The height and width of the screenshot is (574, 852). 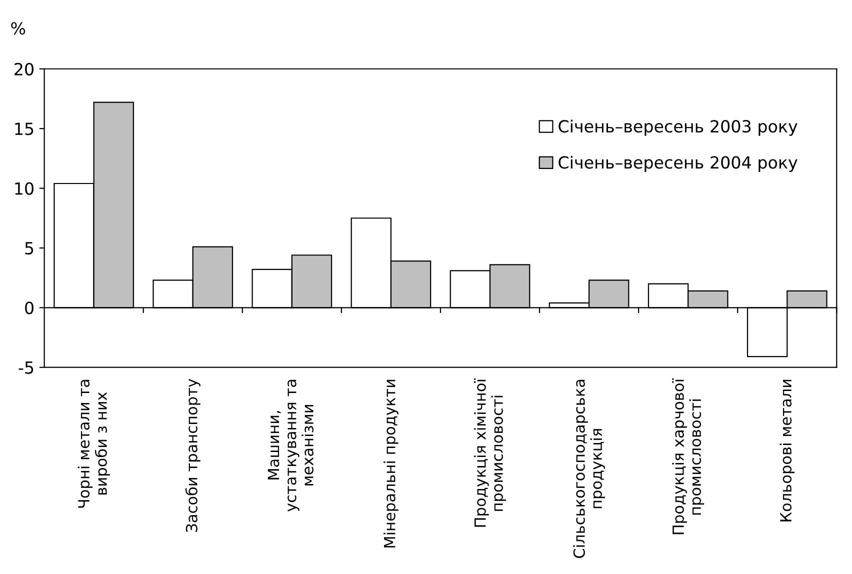 I want to click on y-tick-label: 5, so click(x=29, y=248).